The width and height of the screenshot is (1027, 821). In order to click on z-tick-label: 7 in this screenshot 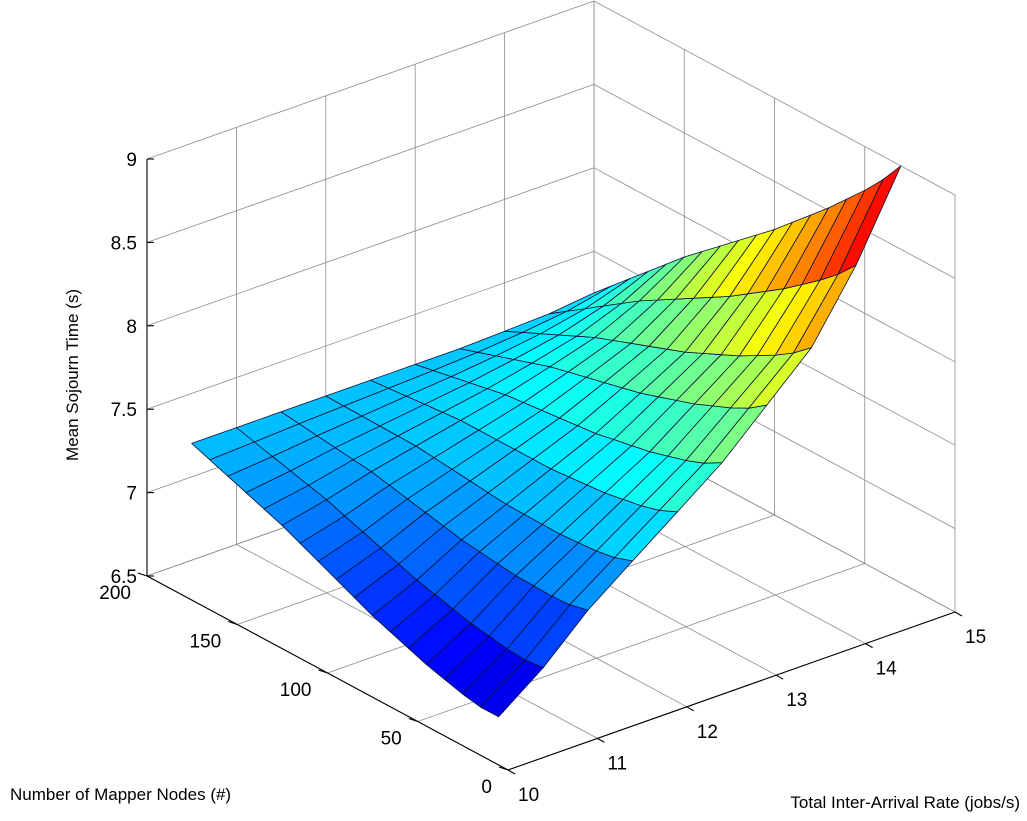, I will do `click(131, 494)`.